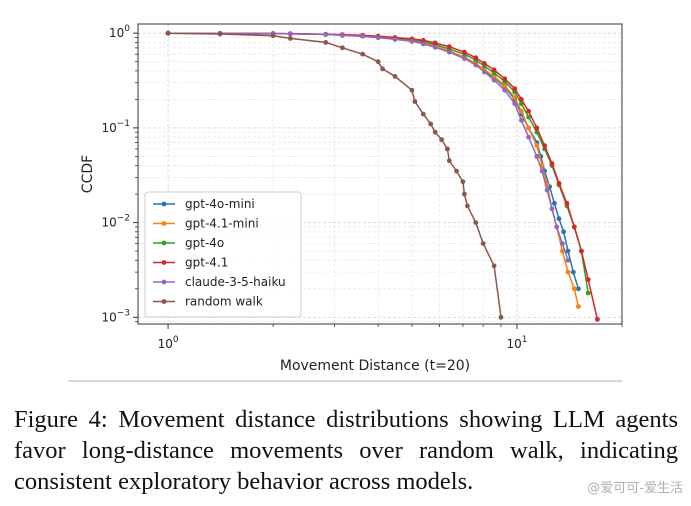 This screenshot has width=691, height=506. I want to click on y-axis-label: CCDF, so click(88, 174).